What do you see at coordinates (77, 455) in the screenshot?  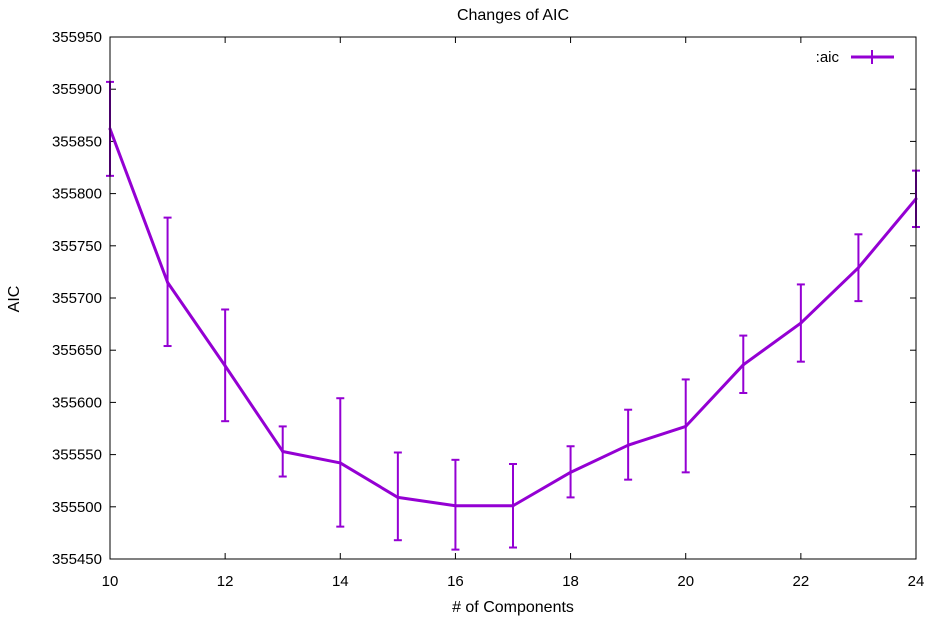 I see `y-tick-label: 355550` at bounding box center [77, 455].